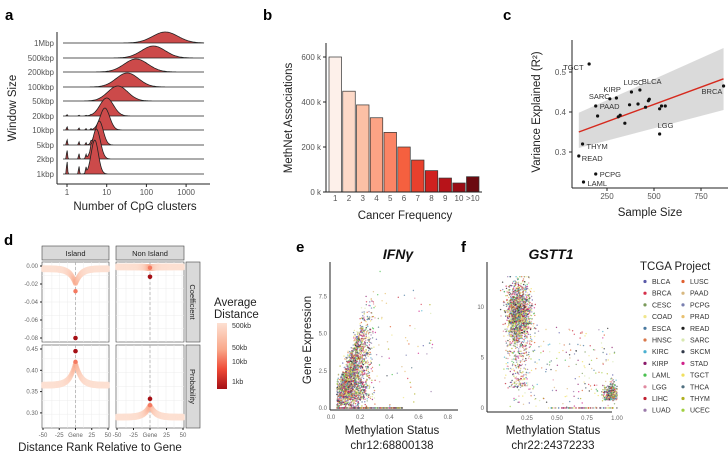  What do you see at coordinates (59, 436) in the screenshot?
I see `xtick-label: -25` at bounding box center [59, 436].